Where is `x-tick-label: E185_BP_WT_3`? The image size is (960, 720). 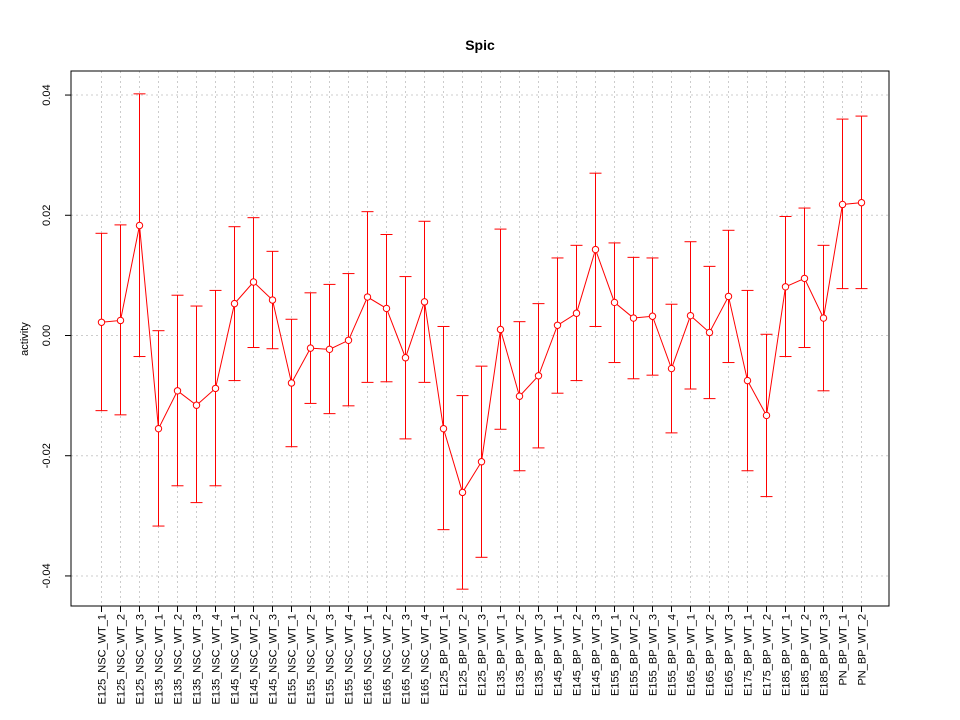 x-tick-label: E185_BP_WT_3 is located at coordinates (825, 655).